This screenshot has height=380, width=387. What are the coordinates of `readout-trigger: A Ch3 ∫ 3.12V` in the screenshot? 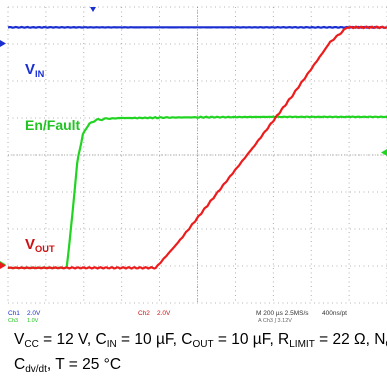 It's located at (275, 321).